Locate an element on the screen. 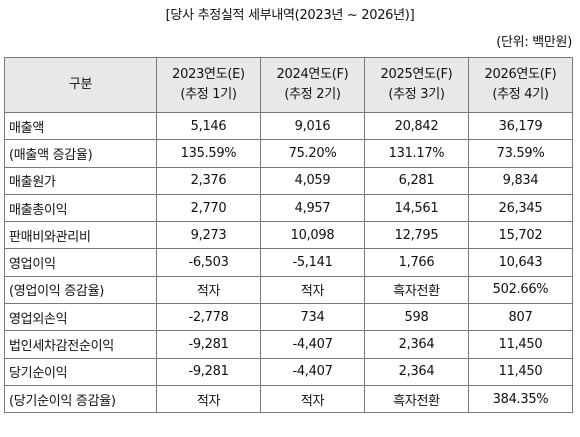 This screenshot has height=437, width=580. header-col-2025: 2025연도(F) (추정 3기) is located at coordinates (416, 85).